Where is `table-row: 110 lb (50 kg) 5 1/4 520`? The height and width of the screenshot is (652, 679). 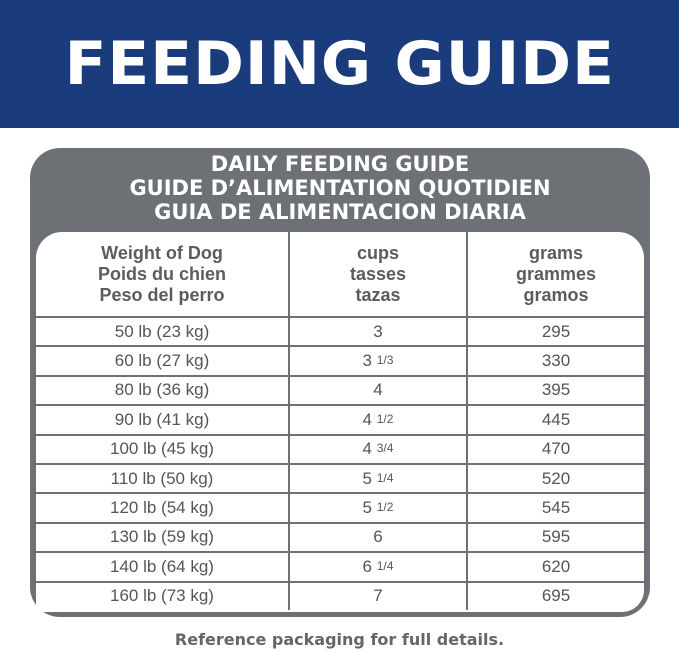
table-row: 110 lb (50 kg) 5 1/4 520 is located at coordinates (340, 478).